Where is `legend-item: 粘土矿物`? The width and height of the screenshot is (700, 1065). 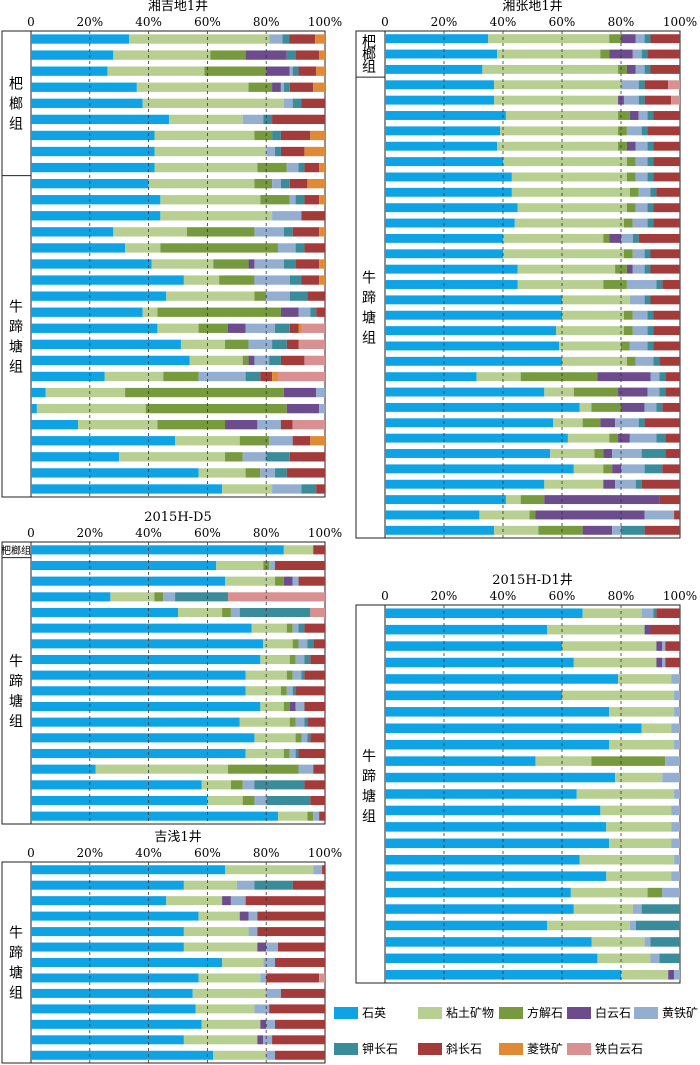
legend-item: 粘土矿物 is located at coordinates (456, 1012).